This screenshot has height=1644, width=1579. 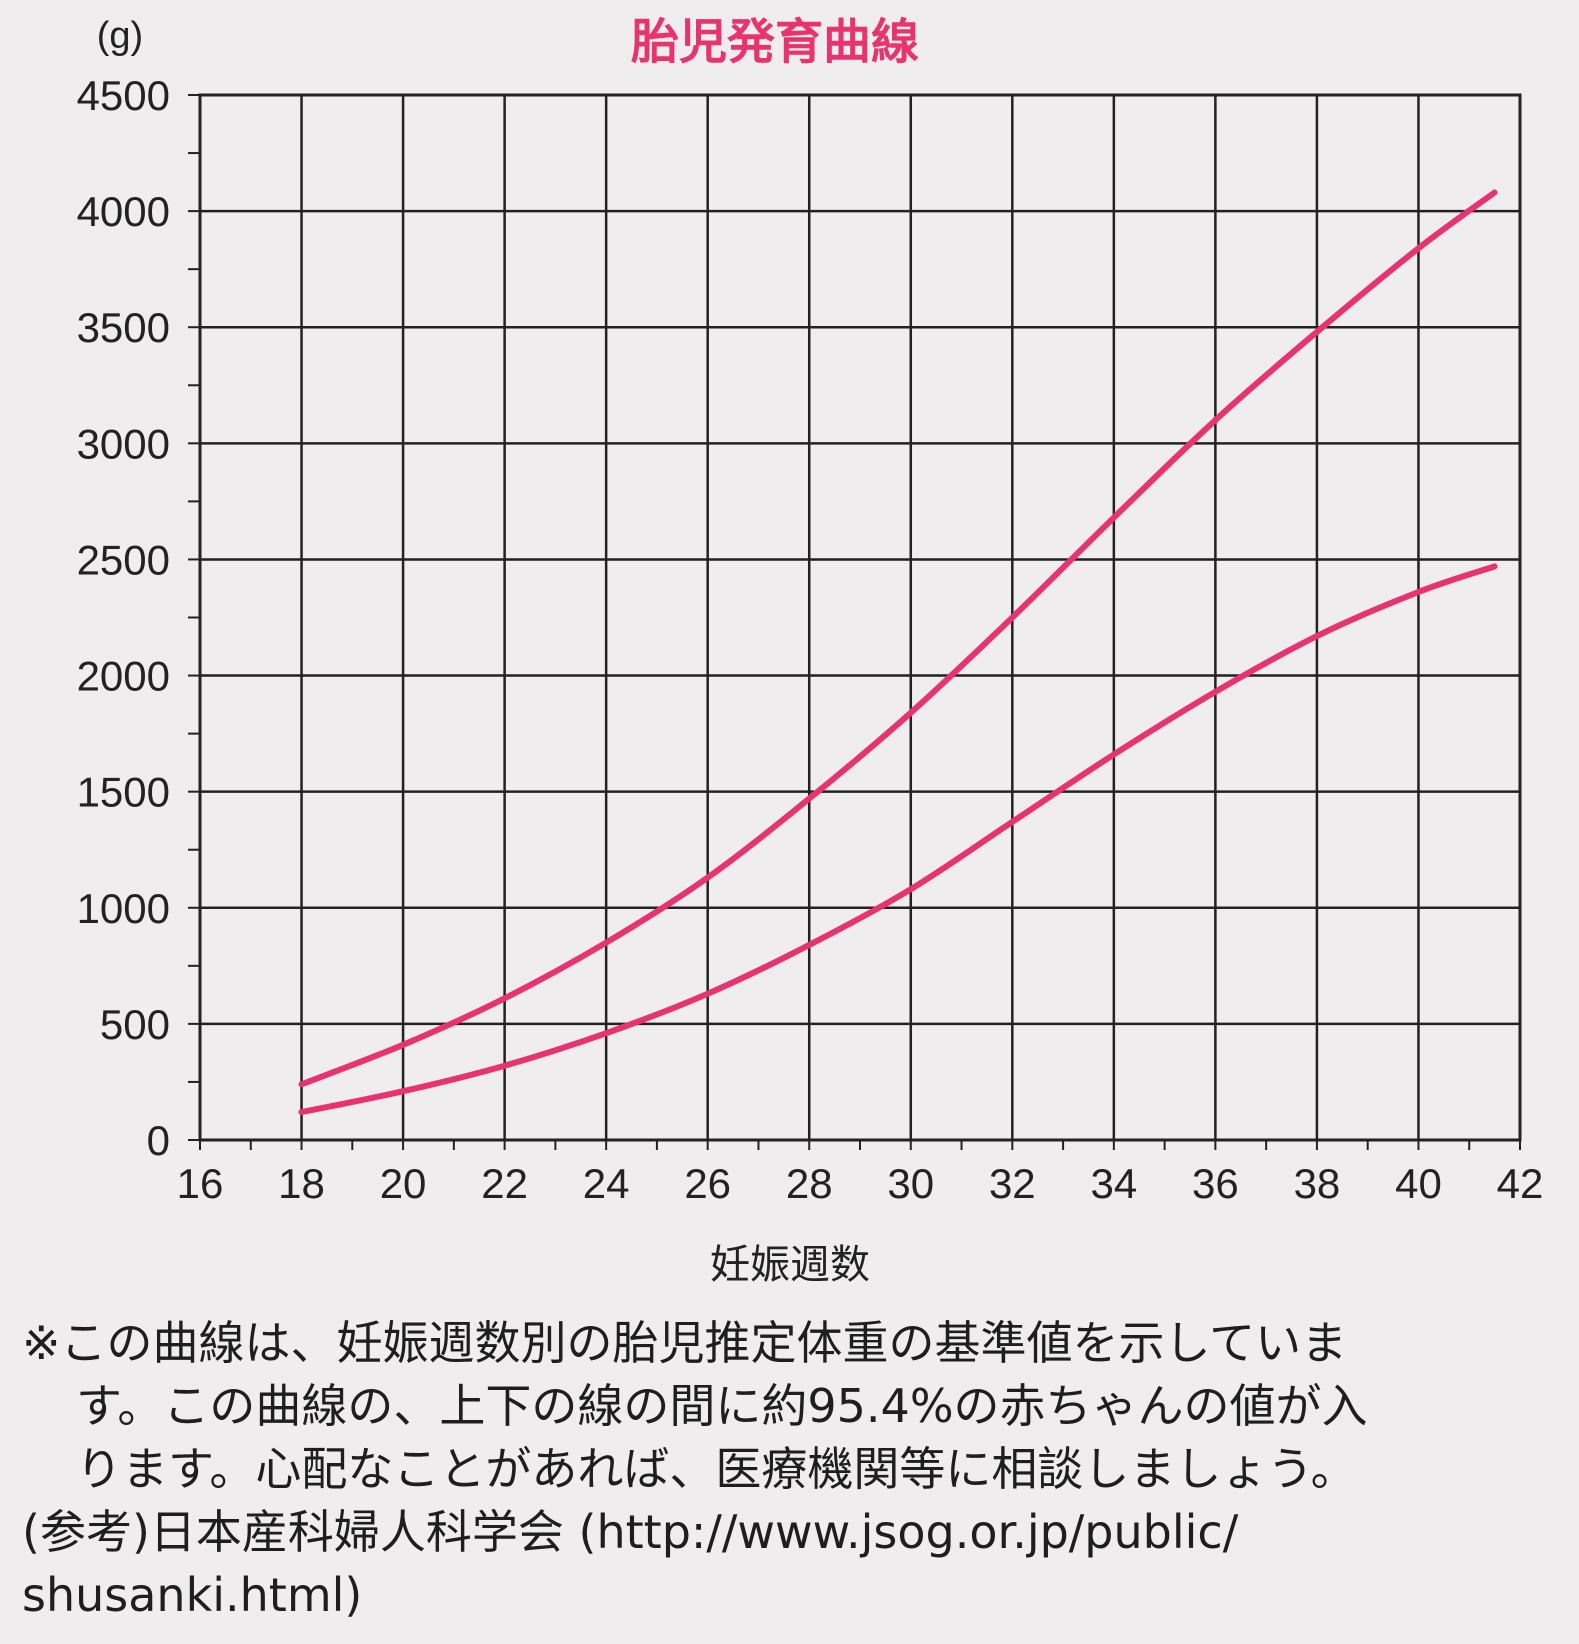 What do you see at coordinates (716, 1469) in the screenshot?
I see `note-line-3: ります。心配なことがあれば、医療機関等に相談しましょう。` at bounding box center [716, 1469].